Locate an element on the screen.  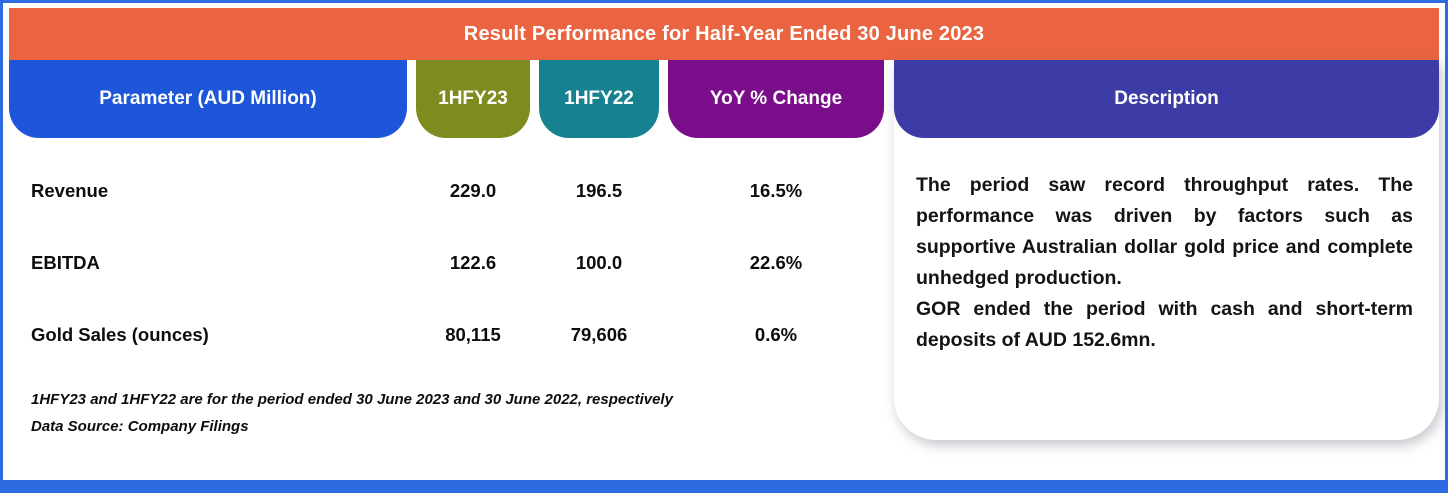
value-1hfy23: 229.0 is located at coordinates (473, 190).